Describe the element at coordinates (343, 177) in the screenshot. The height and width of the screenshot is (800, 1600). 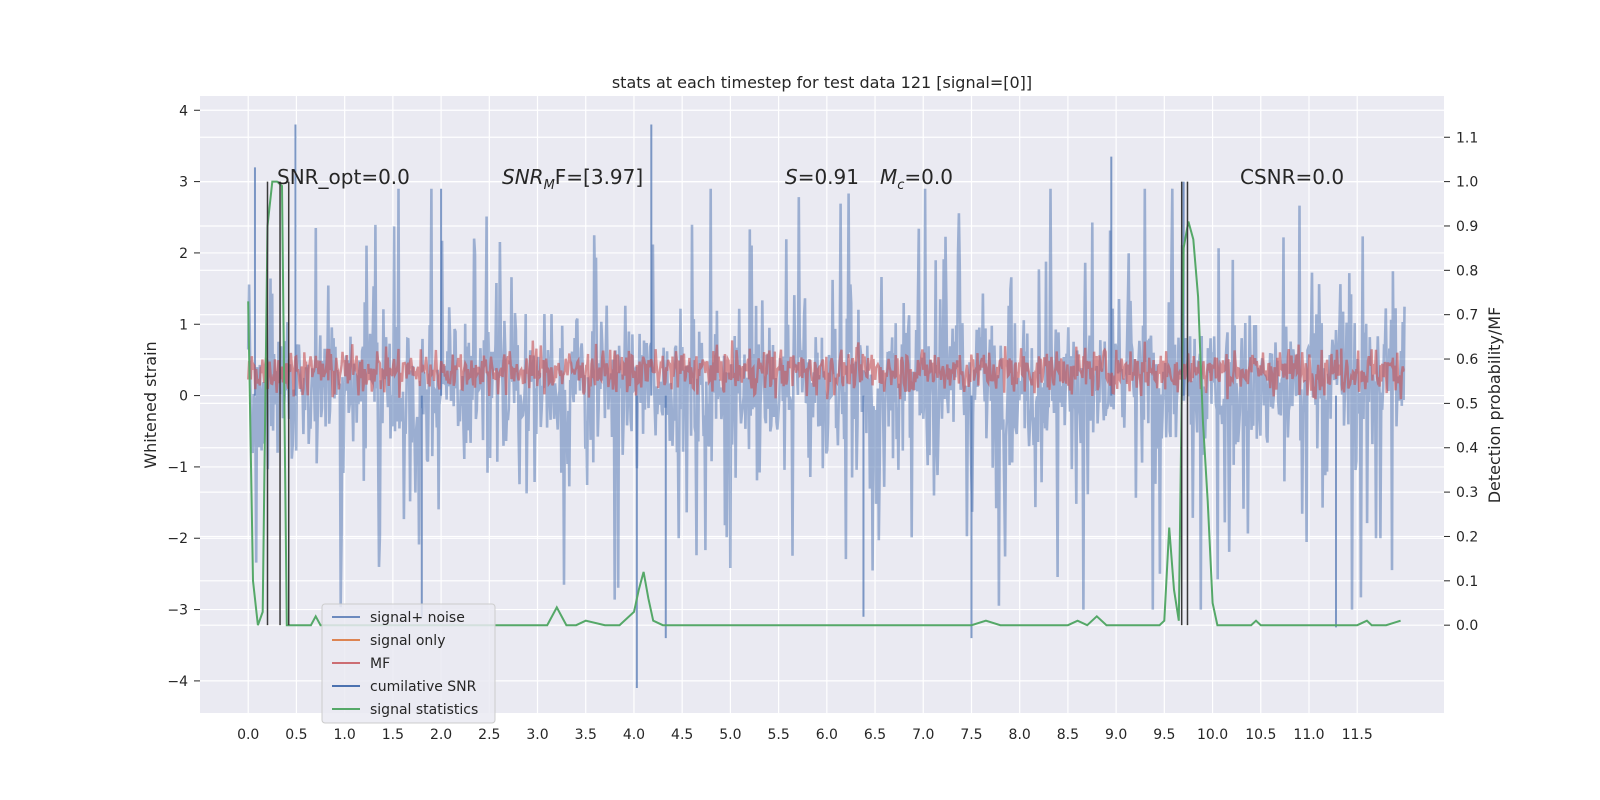
I see `annotation-snr-opt: SNR_opt=0.0` at that location.